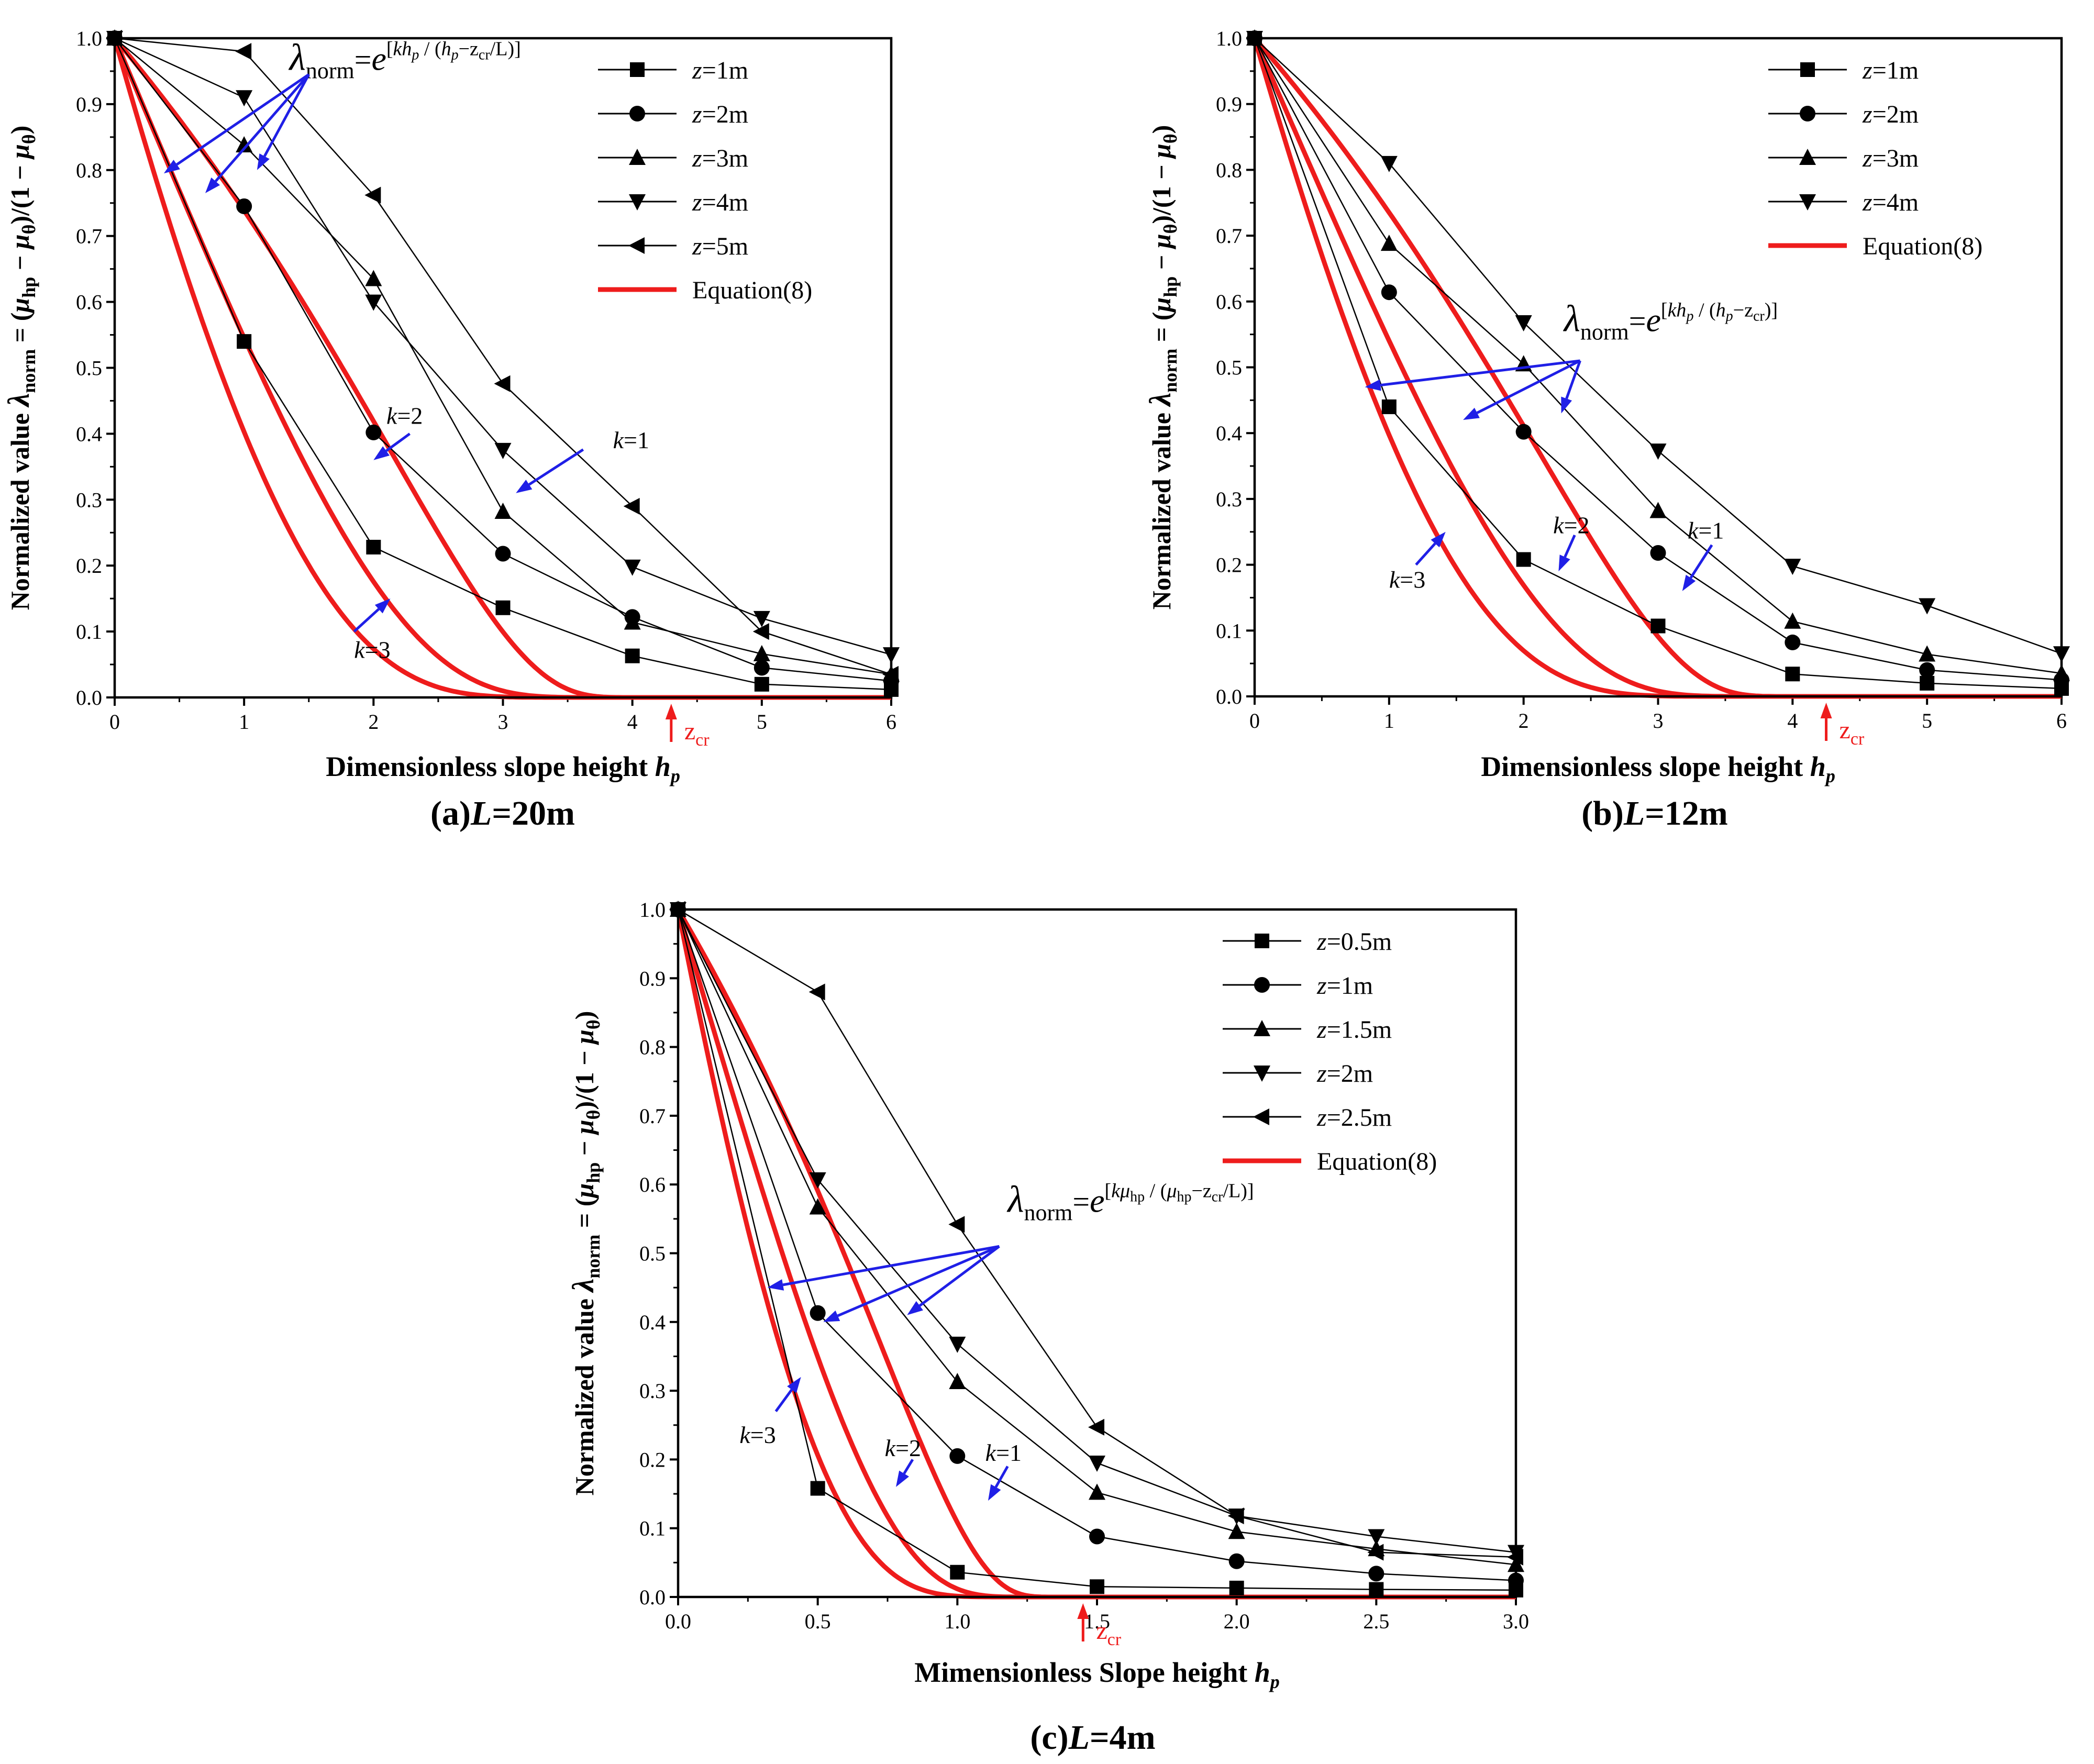 Image resolution: width=2094 pixels, height=1764 pixels. Describe the element at coordinates (1891, 159) in the screenshot. I see `legend-label: z=3m` at that location.